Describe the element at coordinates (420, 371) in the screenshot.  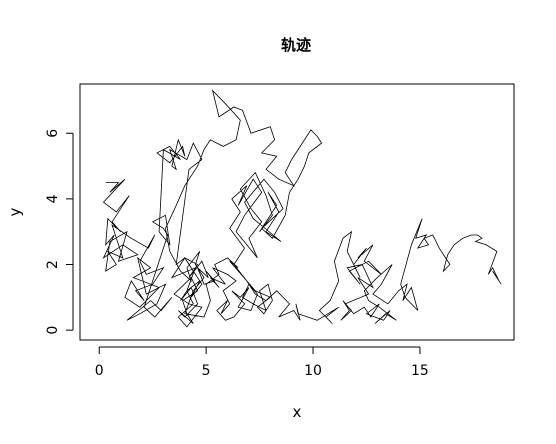
I see `x-tick-label: 15` at that location.